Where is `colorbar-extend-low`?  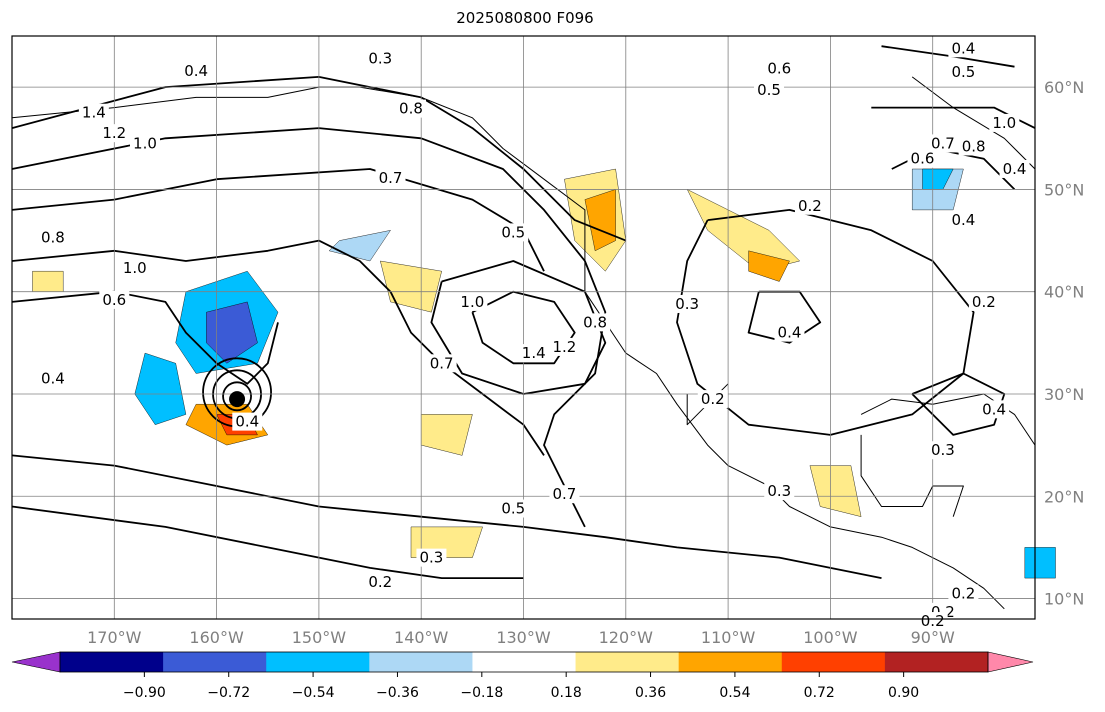
colorbar-extend-low is located at coordinates (36, 662).